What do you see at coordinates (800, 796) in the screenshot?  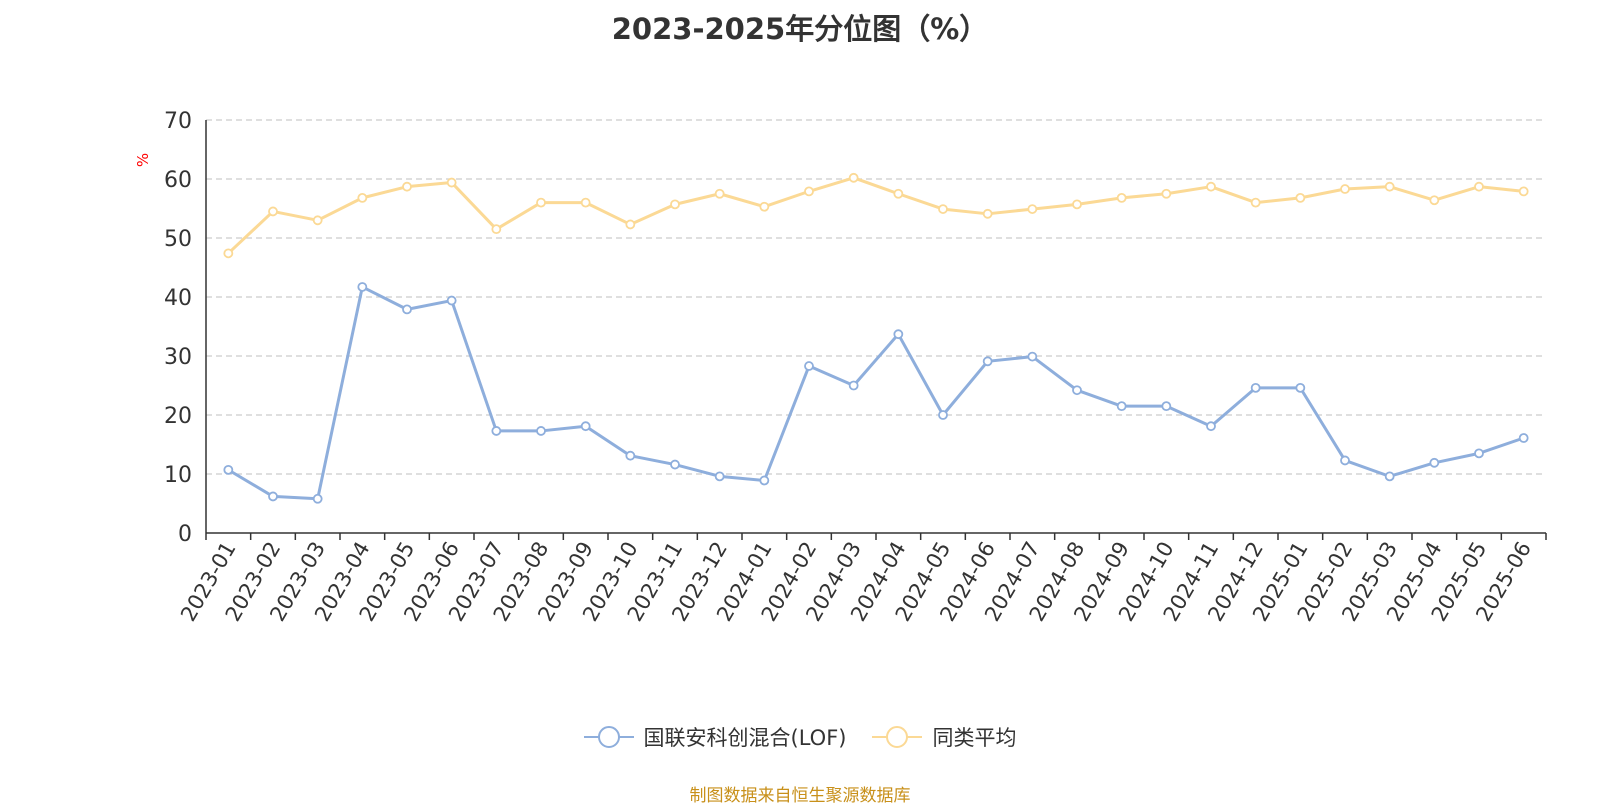 I see `data-source-note: 制图数据来自恒生聚源数据库` at bounding box center [800, 796].